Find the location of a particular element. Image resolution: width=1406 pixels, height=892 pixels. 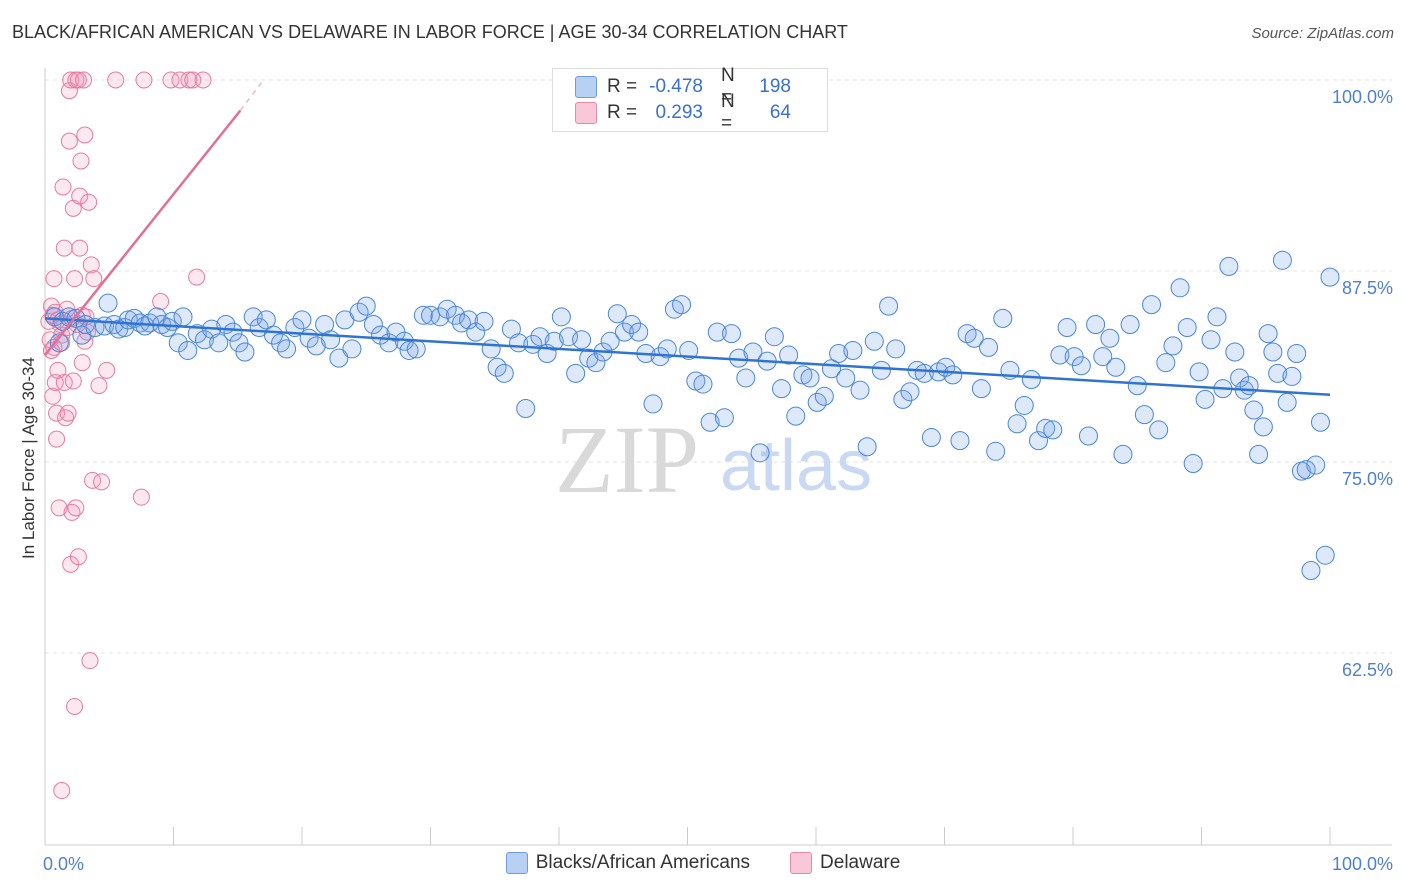

delaware-points is located at coordinates (126, 435).